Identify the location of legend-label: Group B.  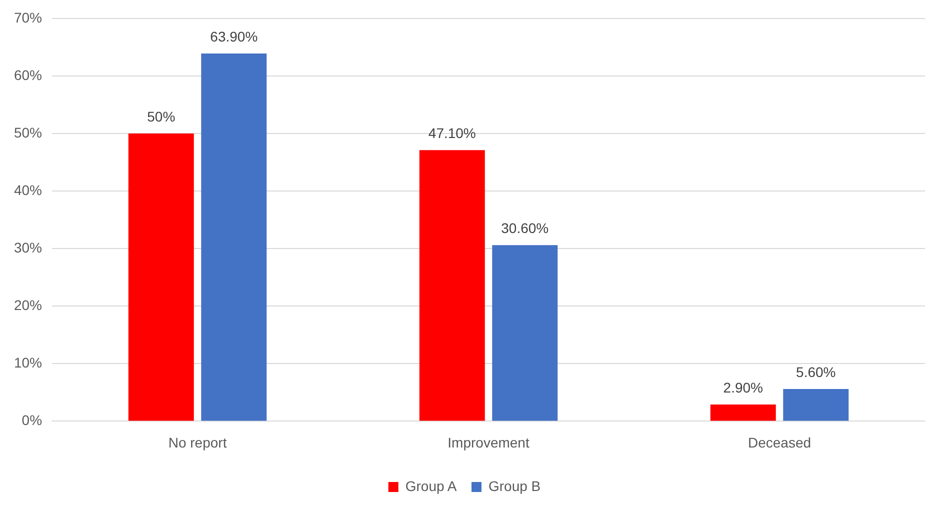
(514, 486).